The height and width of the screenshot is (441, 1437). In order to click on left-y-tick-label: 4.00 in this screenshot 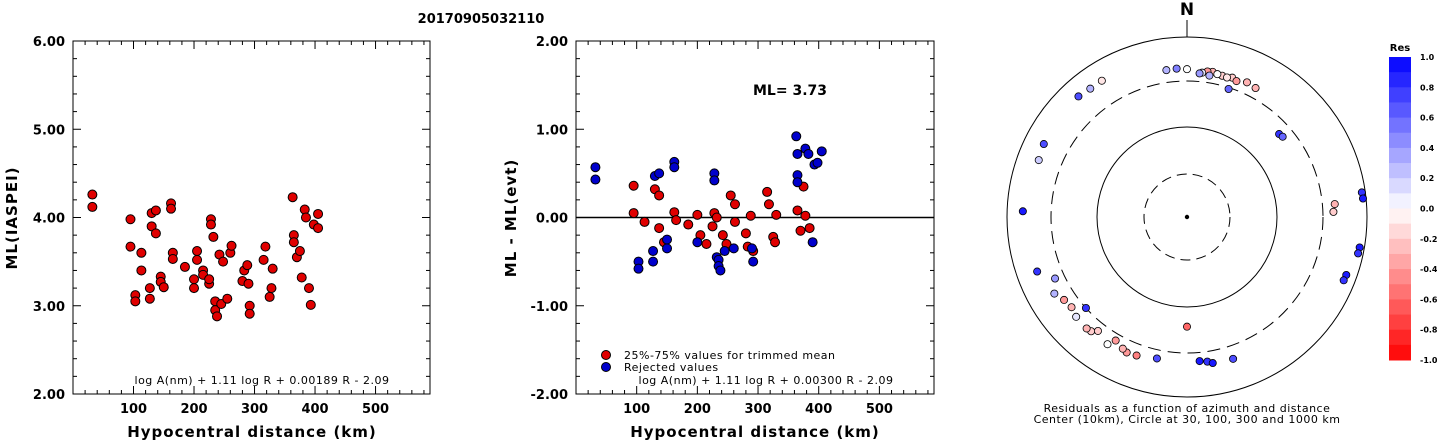, I will do `click(49, 219)`.